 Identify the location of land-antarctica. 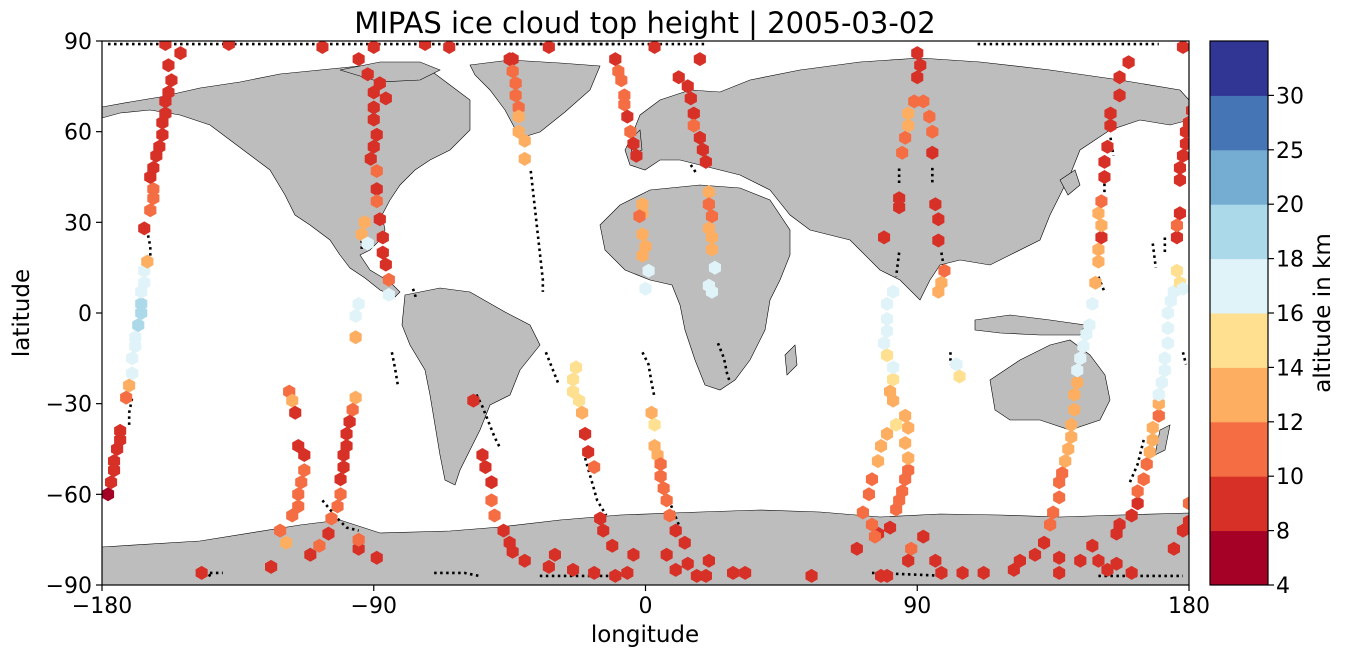
(645, 547).